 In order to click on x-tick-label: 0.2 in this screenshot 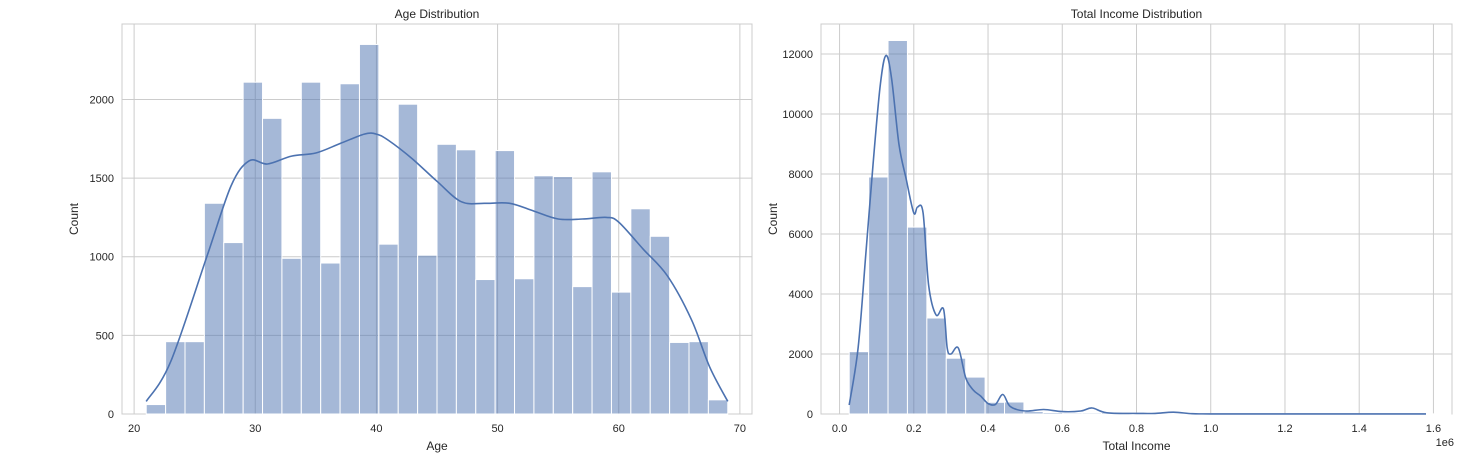, I will do `click(913, 429)`.